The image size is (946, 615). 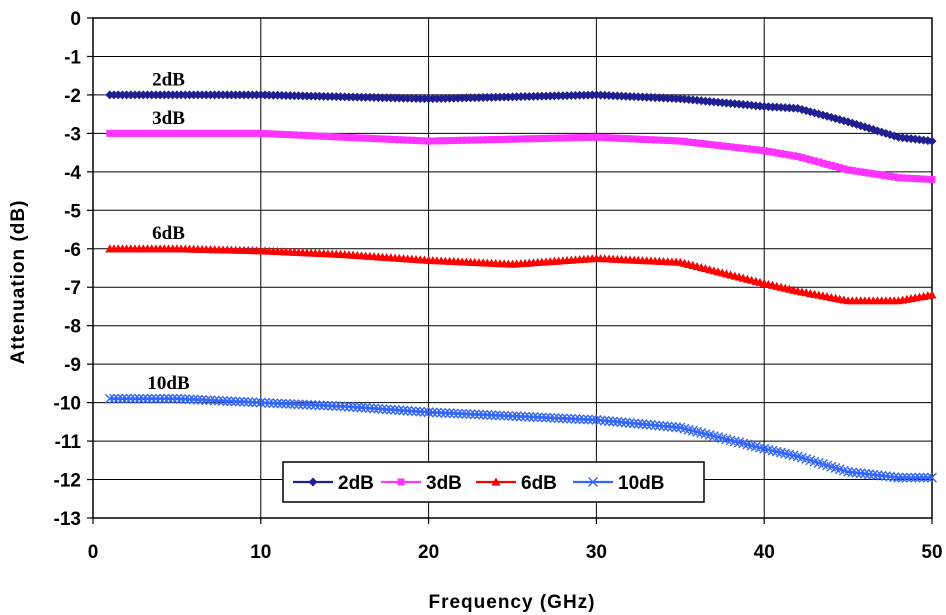 I want to click on x-tick-label: 10, so click(x=260, y=552).